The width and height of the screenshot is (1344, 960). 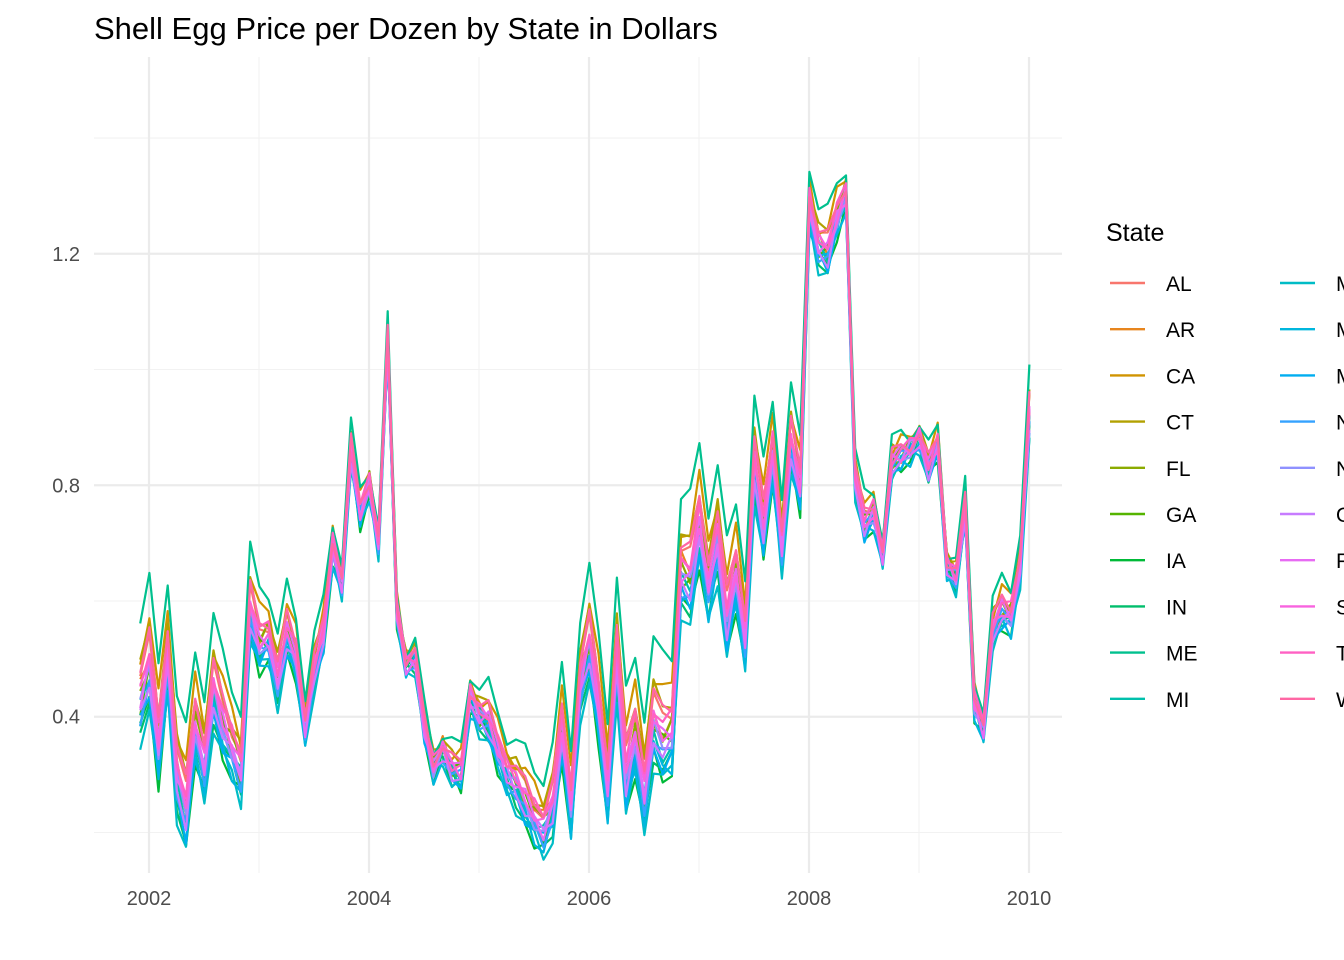 What do you see at coordinates (1340, 330) in the screenshot?
I see `legend-label: MO` at bounding box center [1340, 330].